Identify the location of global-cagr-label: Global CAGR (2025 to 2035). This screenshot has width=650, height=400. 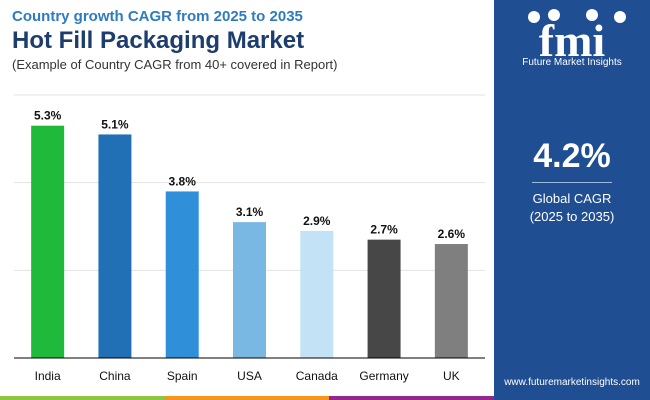
(572, 208).